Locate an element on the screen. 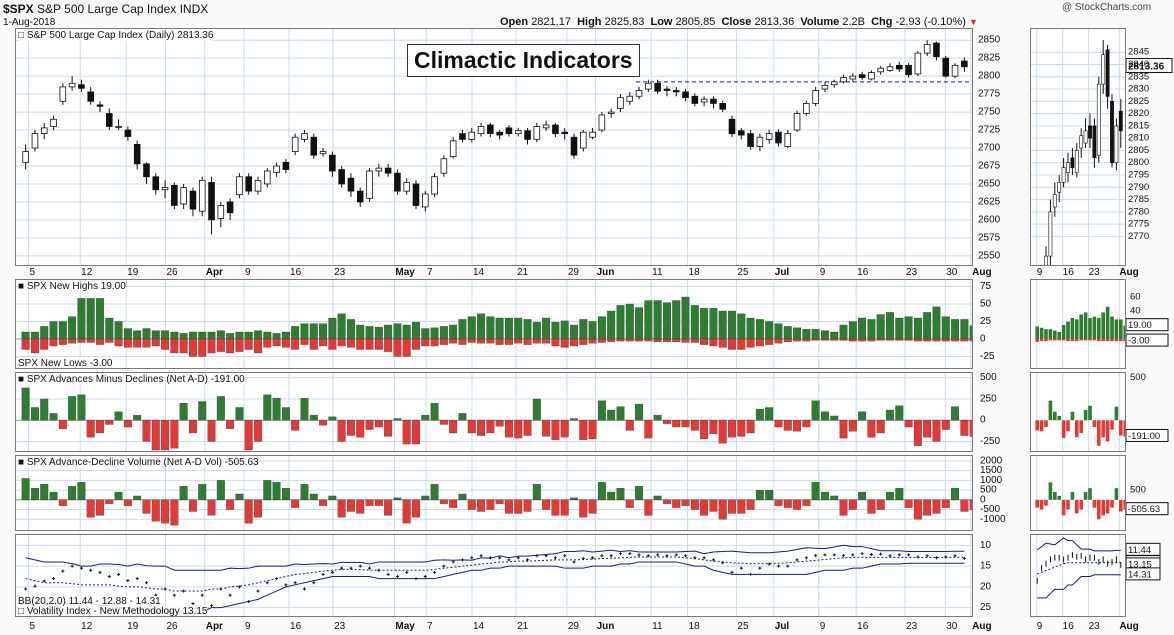 The height and width of the screenshot is (635, 1174). low-label: Low is located at coordinates (661, 22).